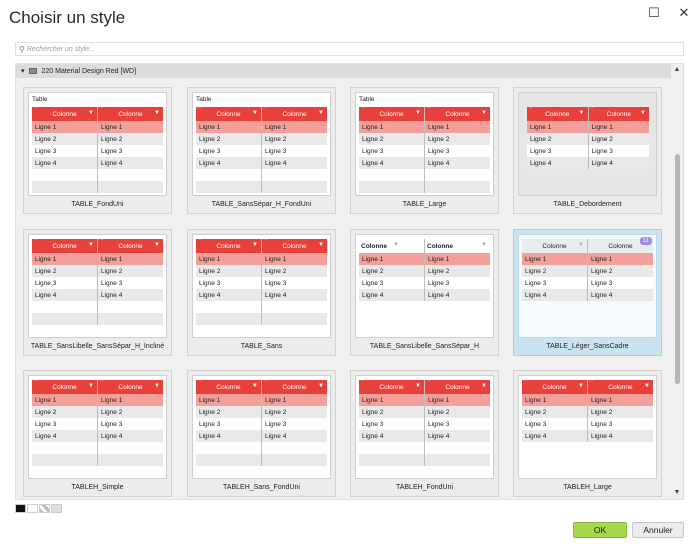  Describe the element at coordinates (600, 530) in the screenshot. I see `ok-button: OK` at that location.